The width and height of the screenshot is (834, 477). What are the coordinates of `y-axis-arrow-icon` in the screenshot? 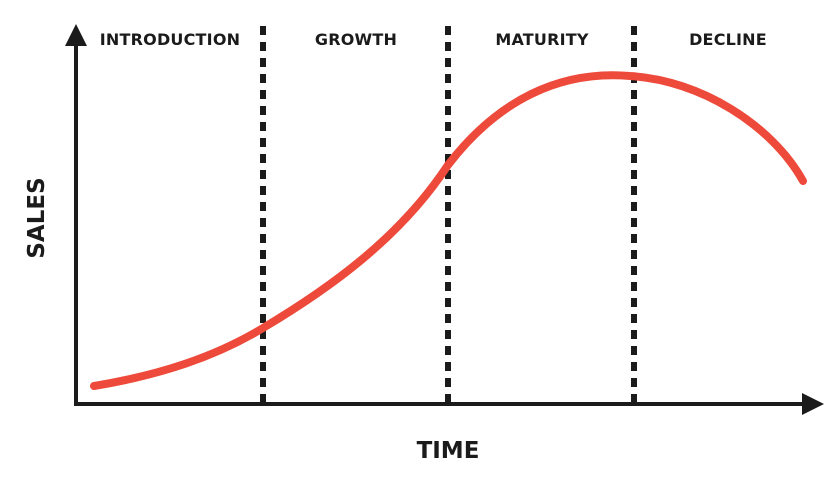 It's located at (76, 35).